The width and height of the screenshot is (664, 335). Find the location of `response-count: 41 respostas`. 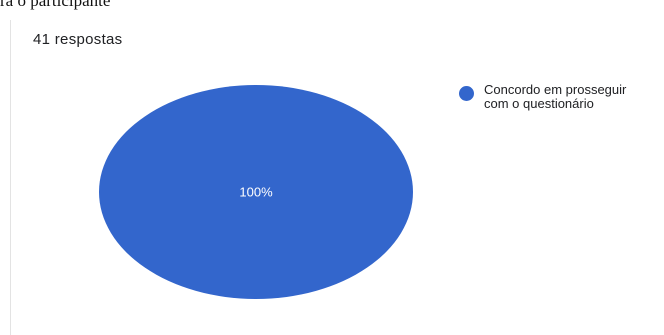

response-count: 41 respostas is located at coordinates (78, 39).